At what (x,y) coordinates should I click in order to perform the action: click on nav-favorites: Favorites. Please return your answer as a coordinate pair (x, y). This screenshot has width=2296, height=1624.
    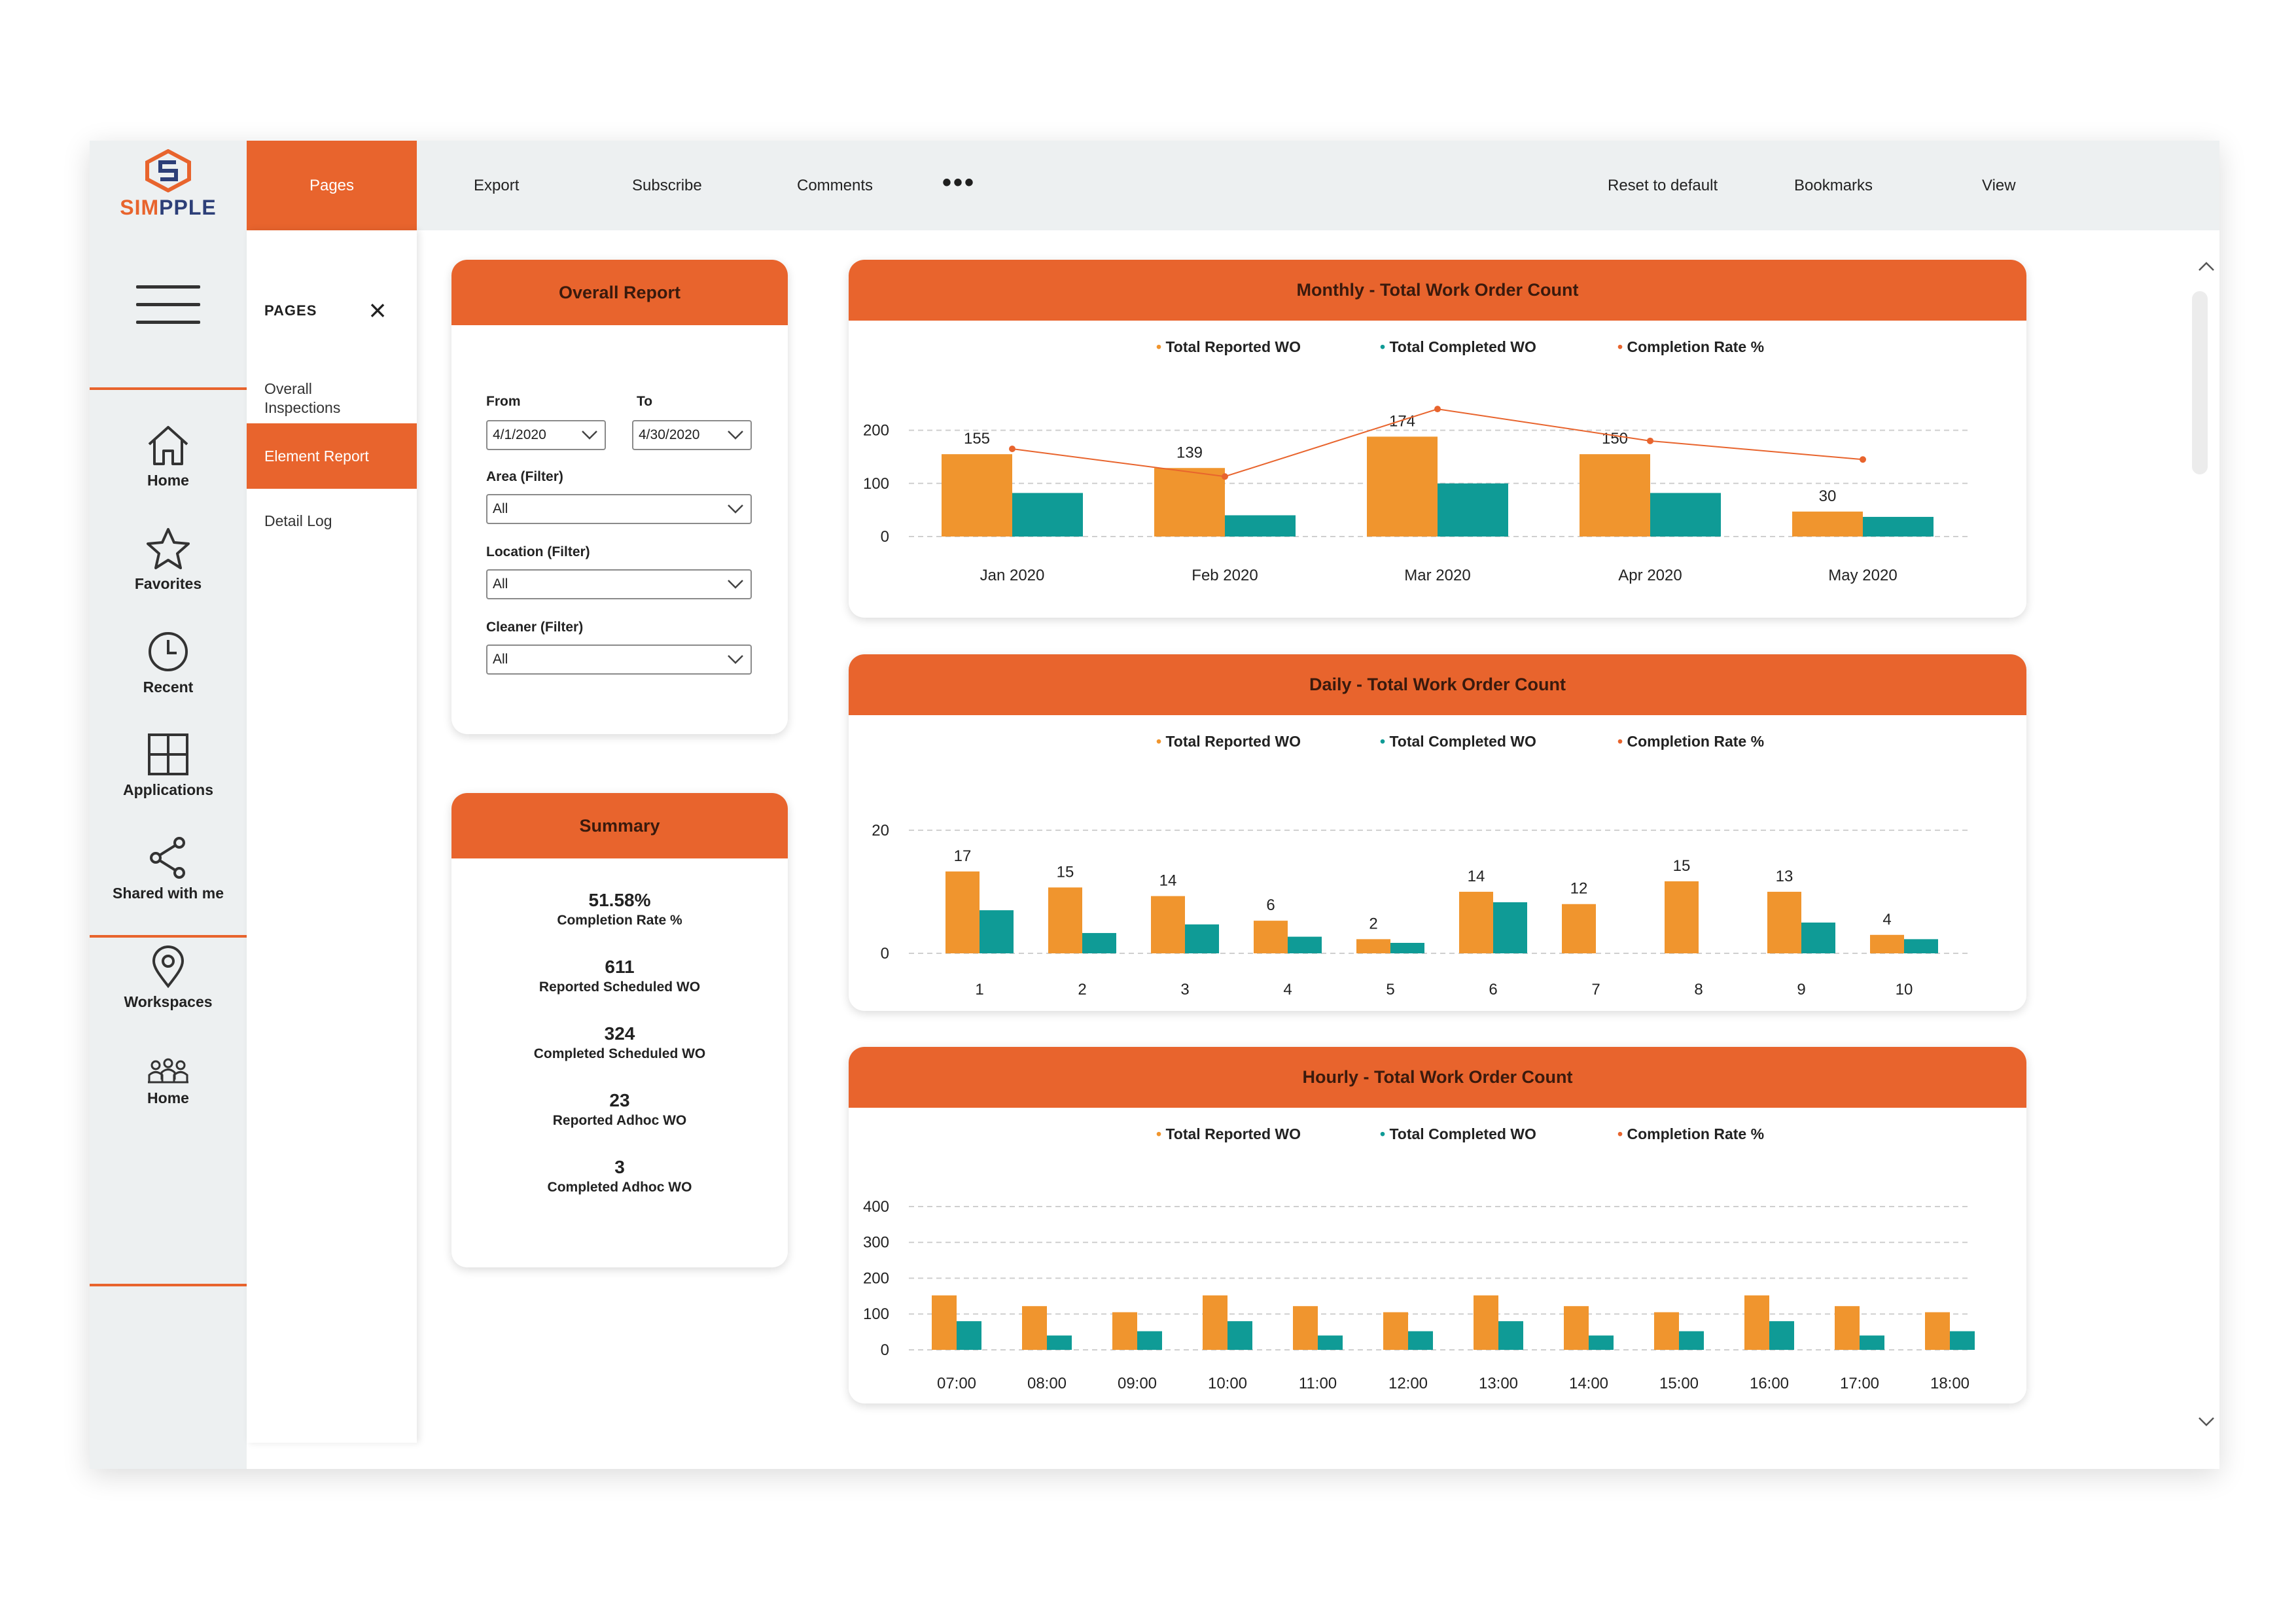
    Looking at the image, I should click on (168, 560).